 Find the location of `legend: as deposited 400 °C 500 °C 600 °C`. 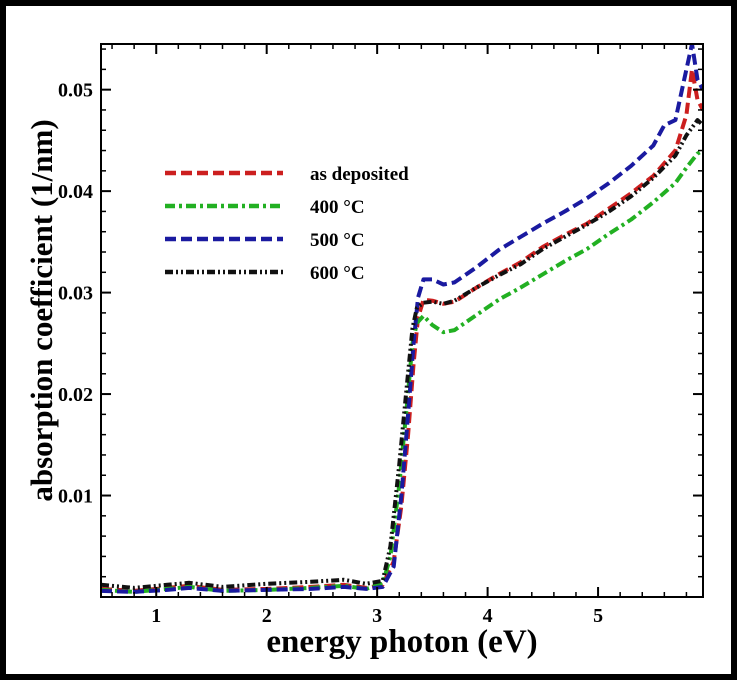

legend: as deposited 400 °C 500 °C 600 °C is located at coordinates (287, 224).